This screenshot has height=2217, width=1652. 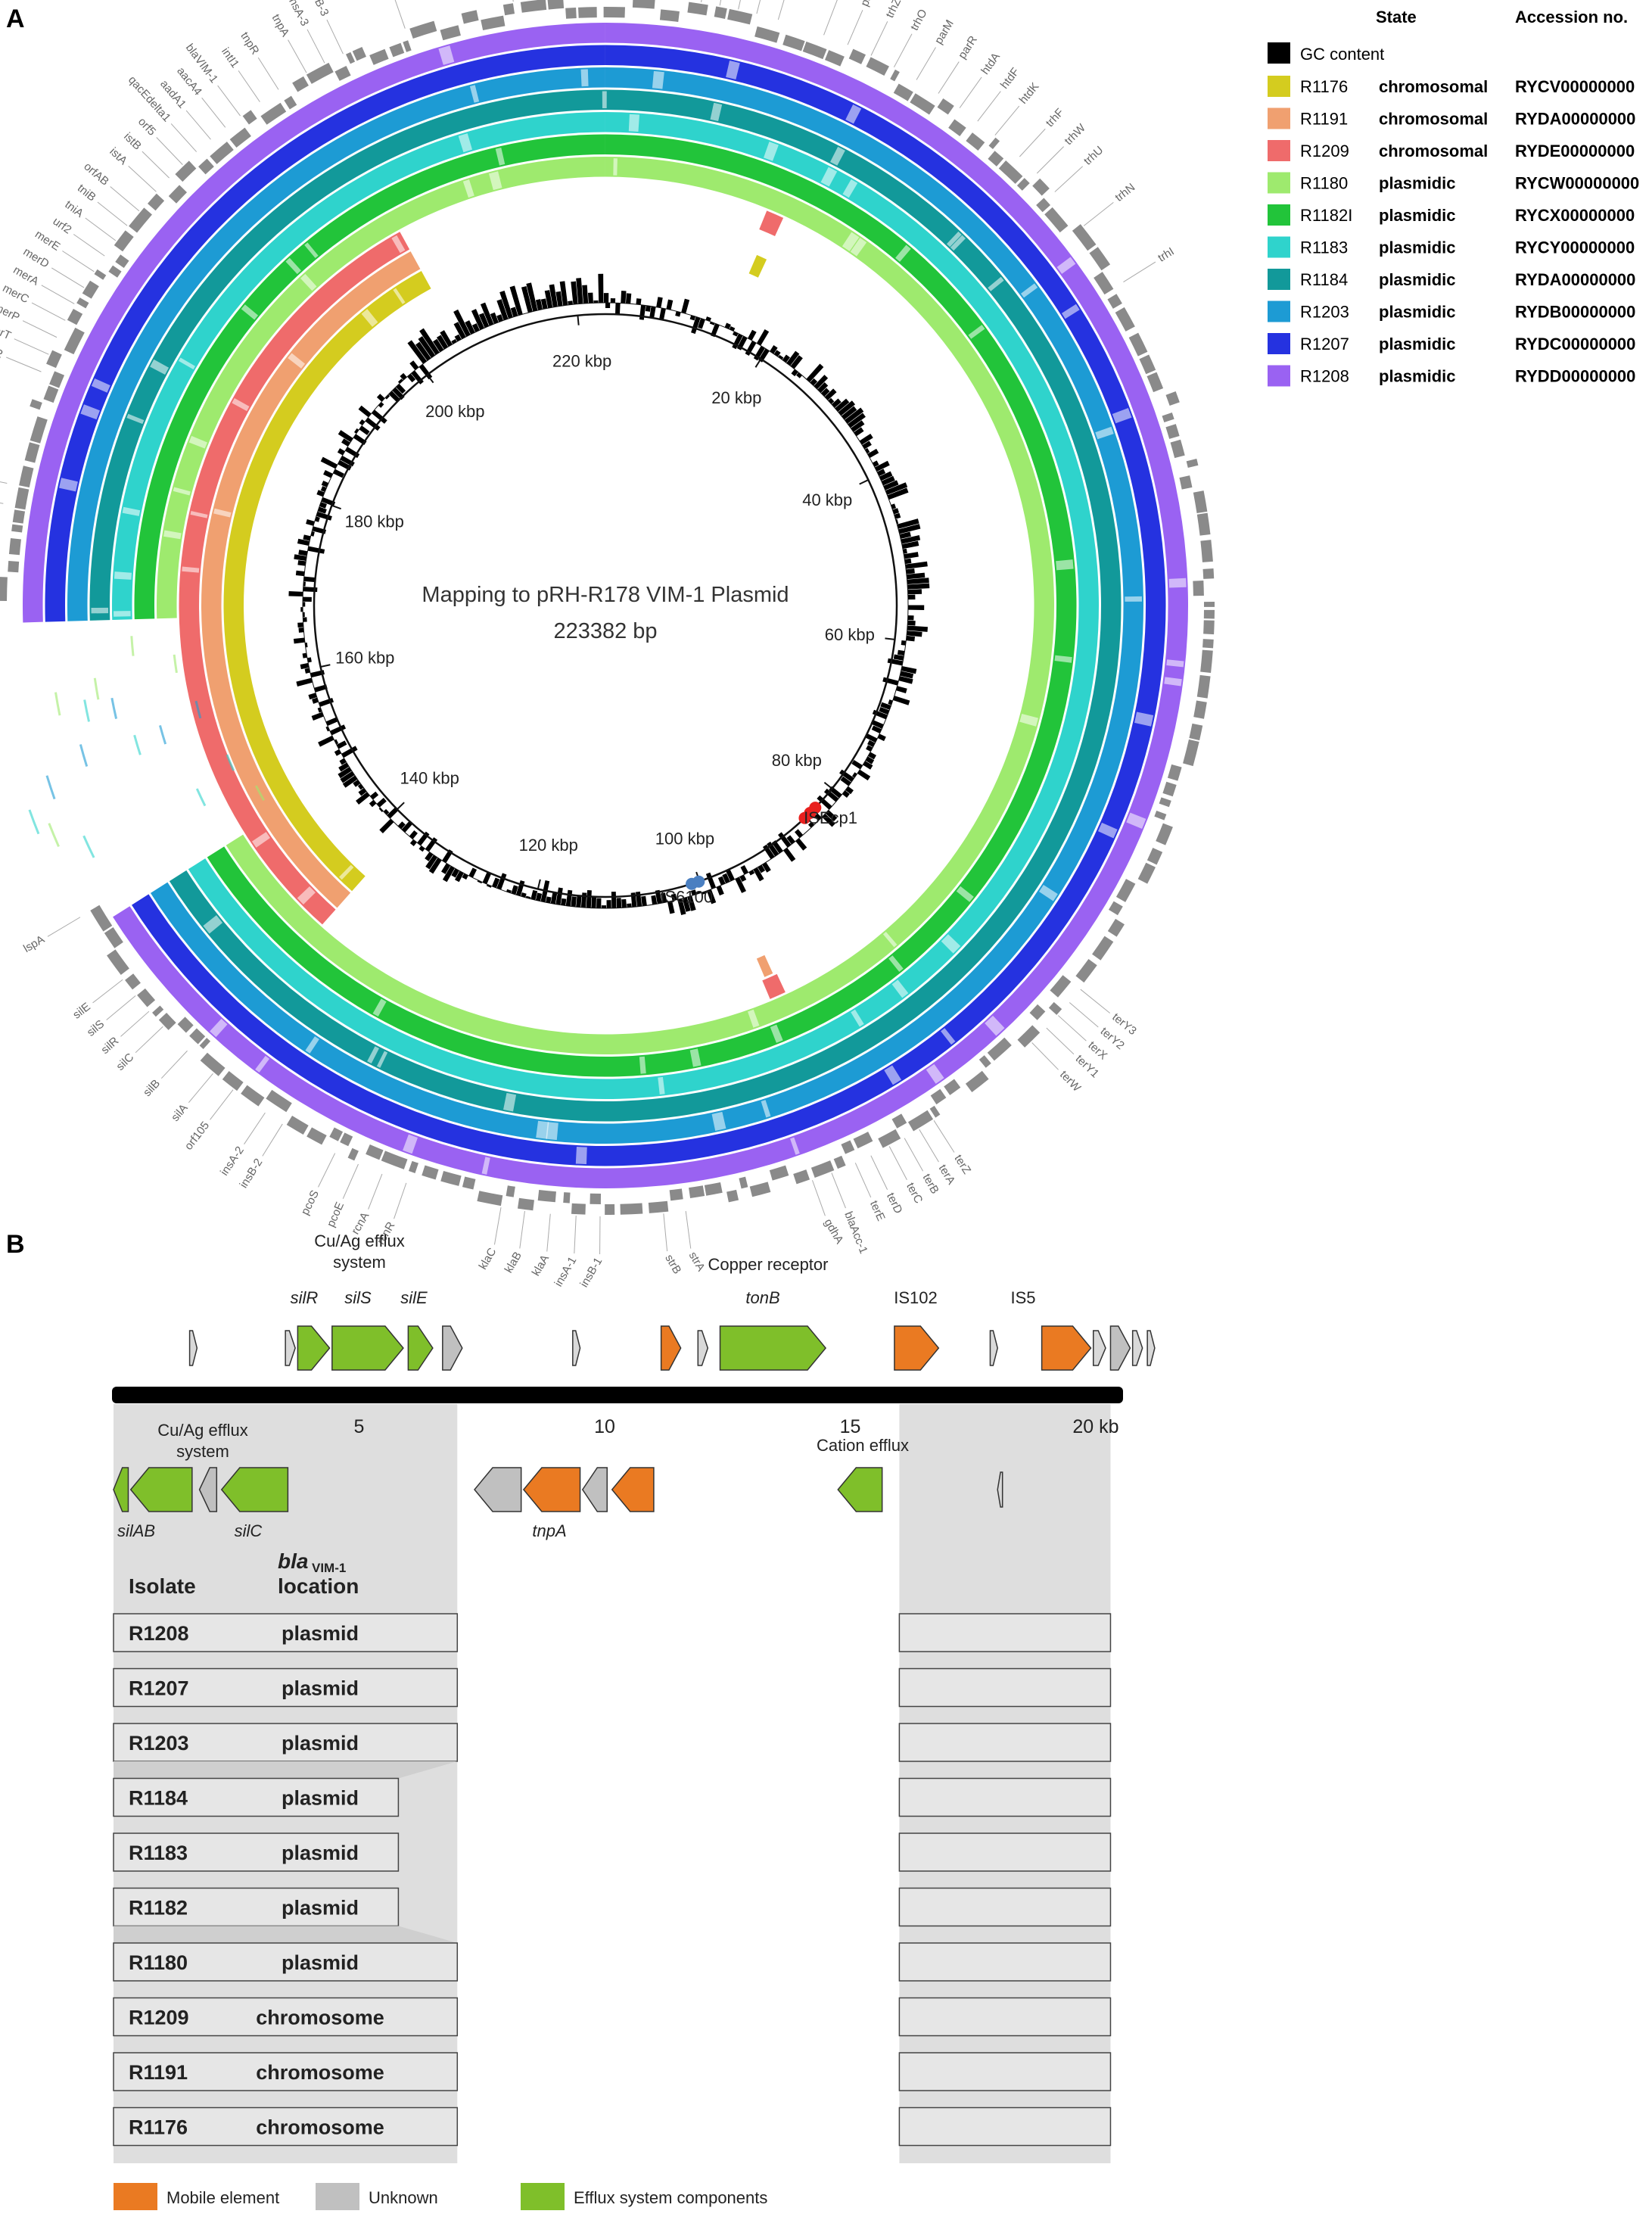 I want to click on gene-label: terW, so click(x=1070, y=1081).